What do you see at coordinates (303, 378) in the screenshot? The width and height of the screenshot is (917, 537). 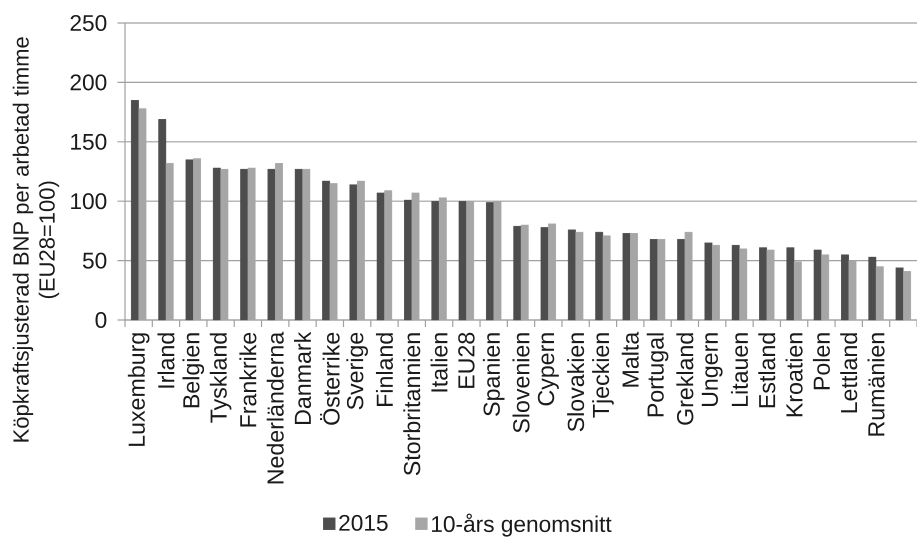 I see `x-tick-label: Danmark` at bounding box center [303, 378].